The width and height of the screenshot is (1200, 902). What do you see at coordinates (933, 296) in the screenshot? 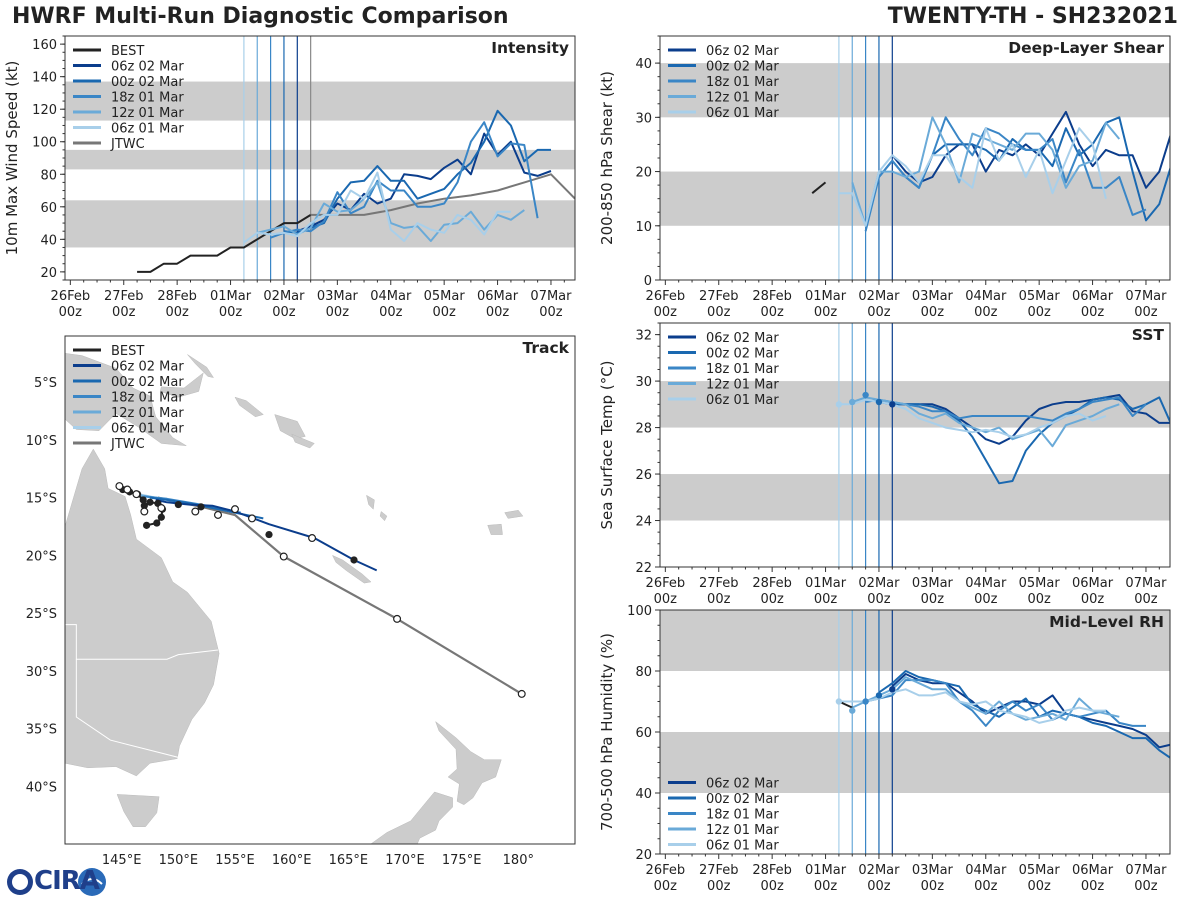
I see `shear-xtick-label-5: 03Mar` at bounding box center [933, 296].